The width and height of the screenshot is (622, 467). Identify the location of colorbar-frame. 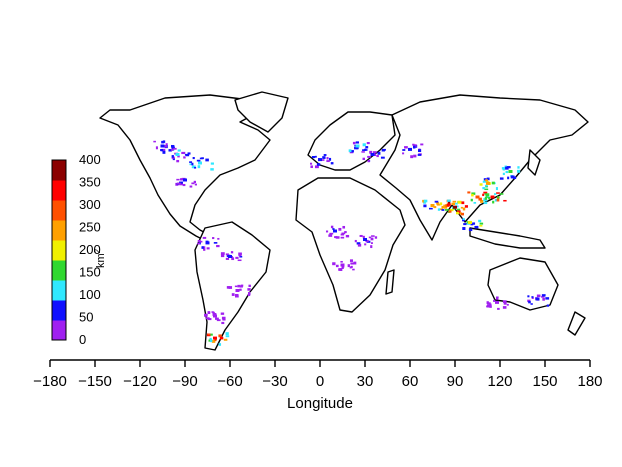
(59, 250).